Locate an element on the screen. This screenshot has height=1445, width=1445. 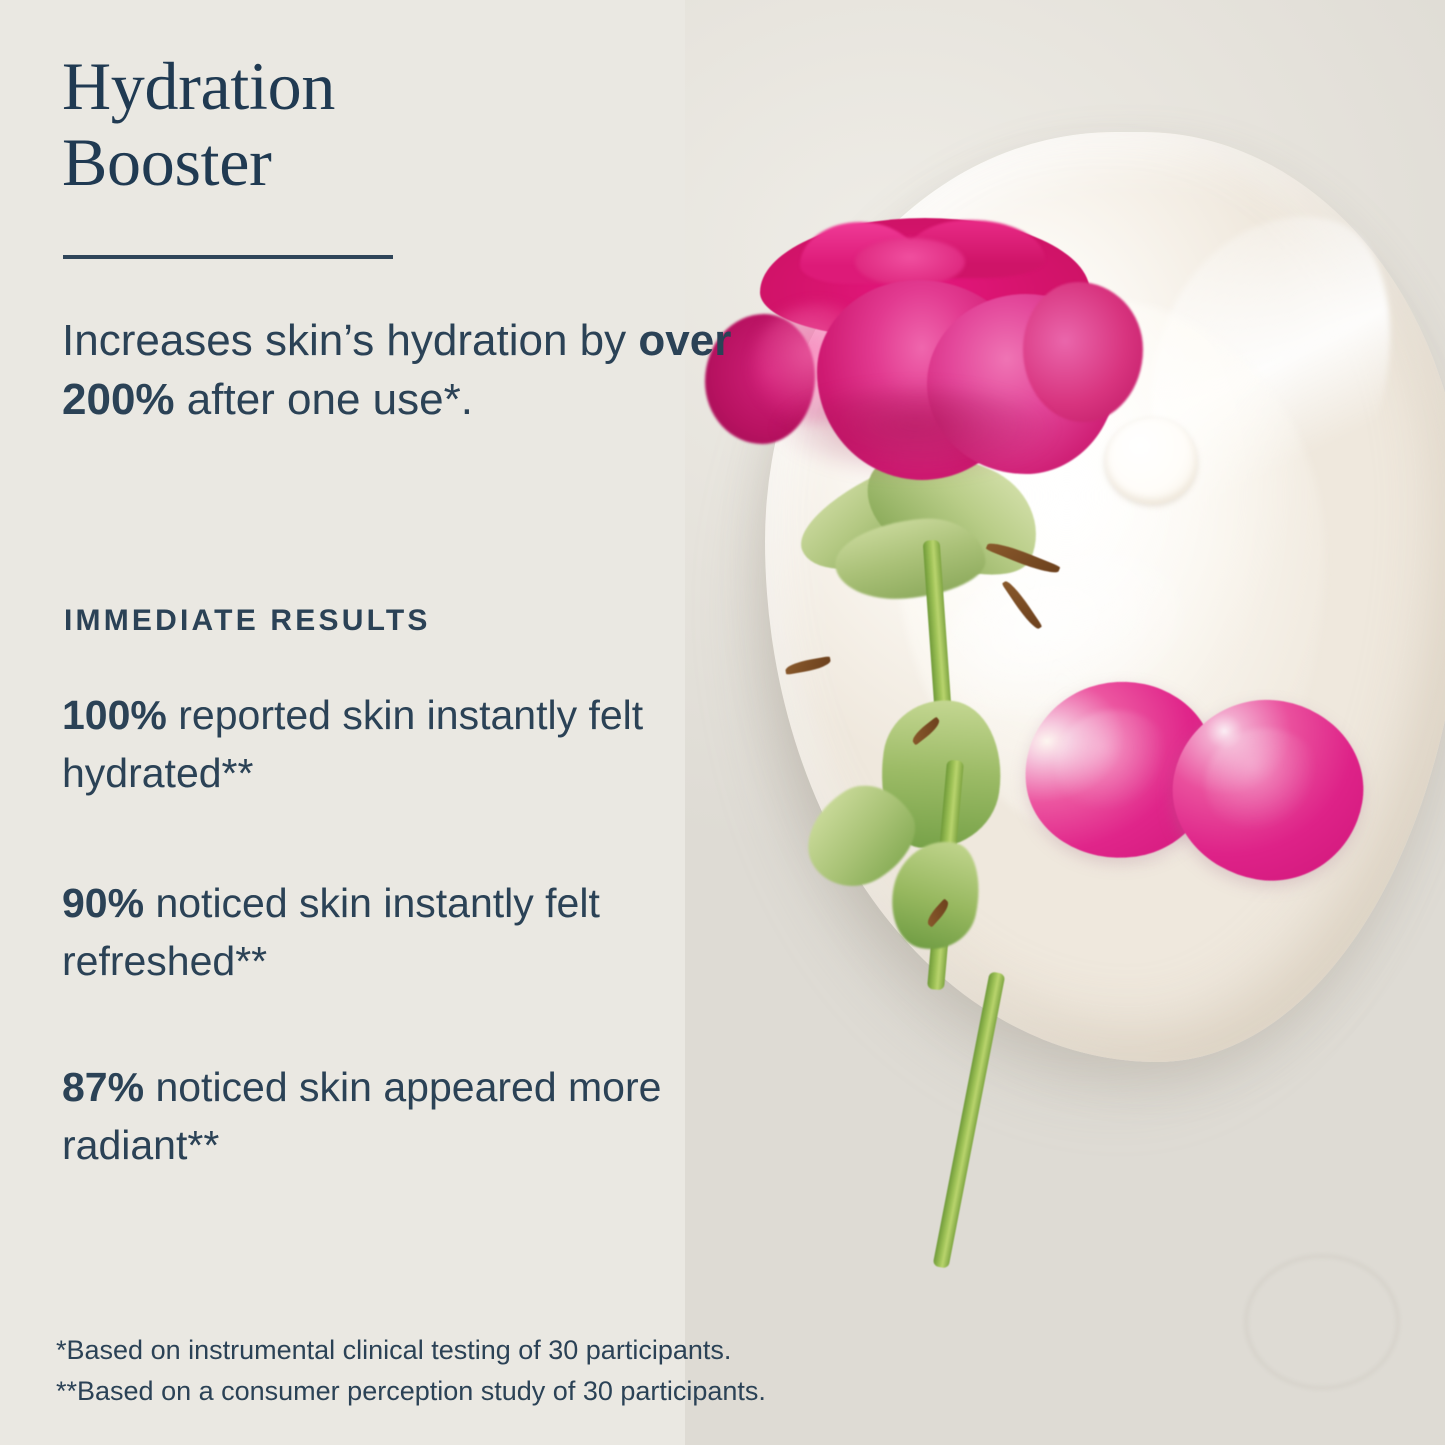
result-stat-2: 90% is located at coordinates (103, 903).